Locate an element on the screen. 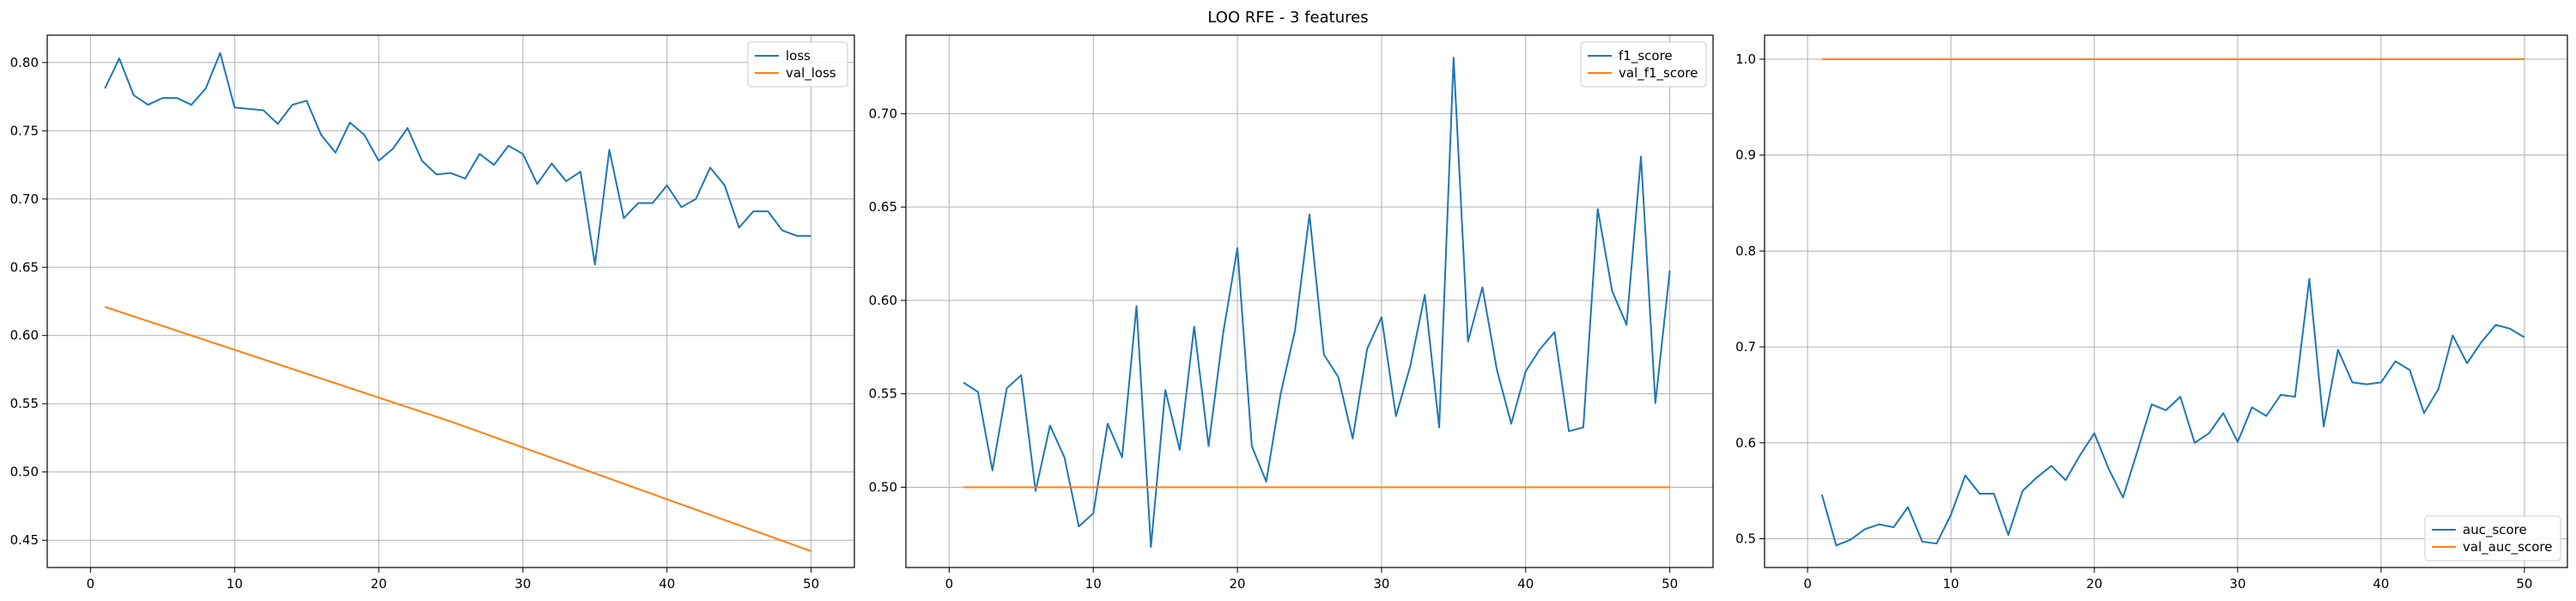 The image size is (2576, 601). y-tick-label: 0.7 is located at coordinates (1745, 347).